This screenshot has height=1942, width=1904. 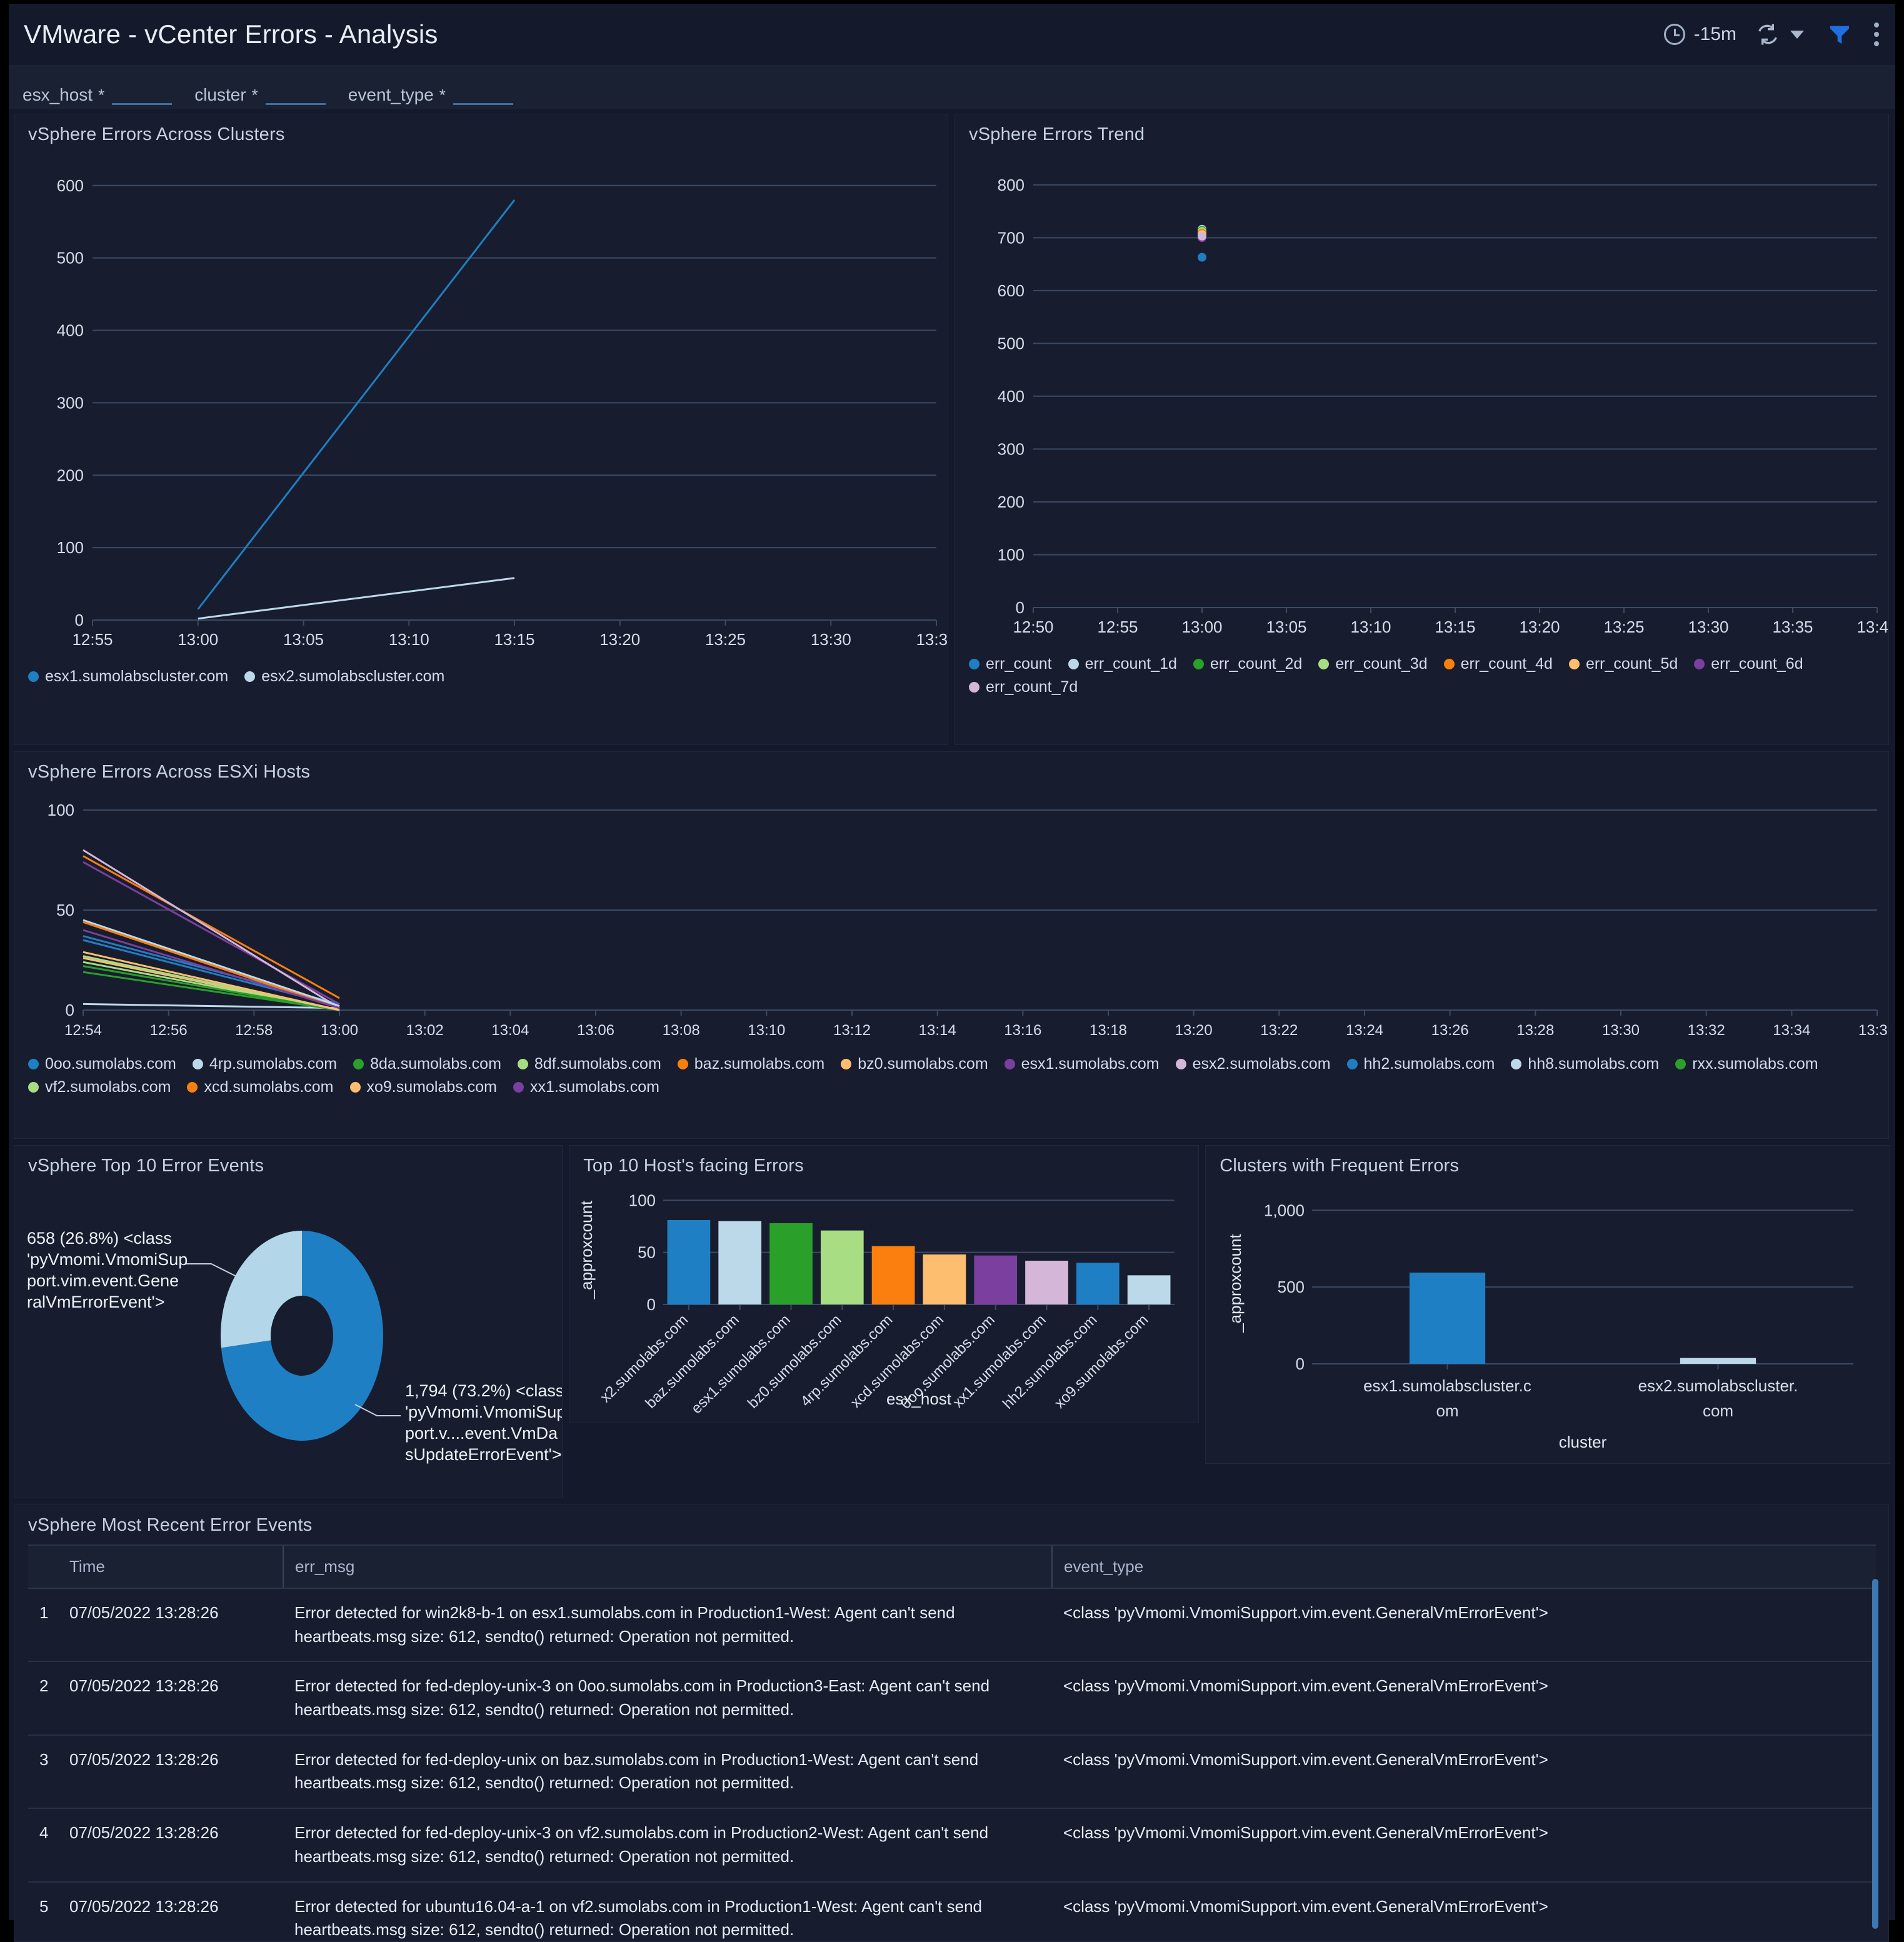 I want to click on legend-item: err_count_3d, so click(x=1373, y=664).